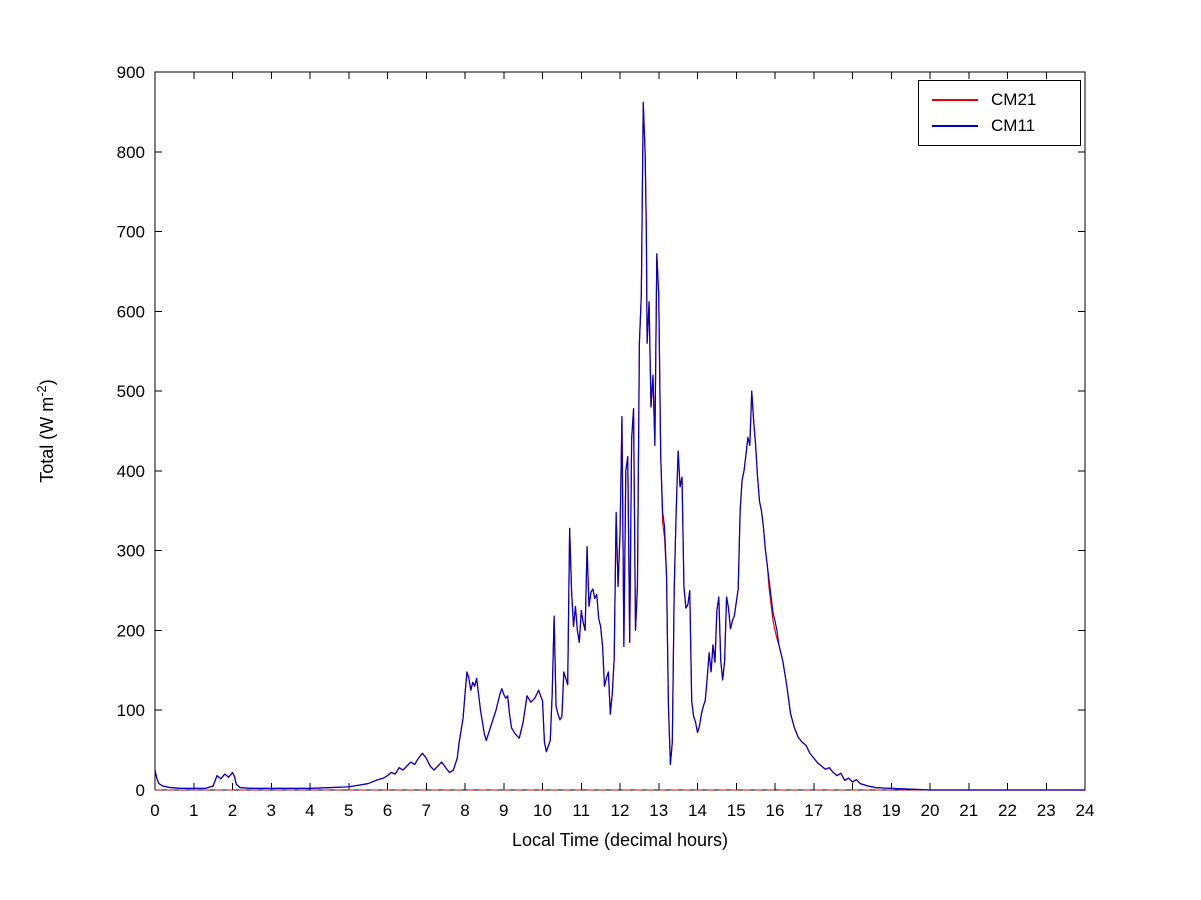 Image resolution: width=1201 pixels, height=900 pixels. I want to click on y-tick-label: 300, so click(131, 551).